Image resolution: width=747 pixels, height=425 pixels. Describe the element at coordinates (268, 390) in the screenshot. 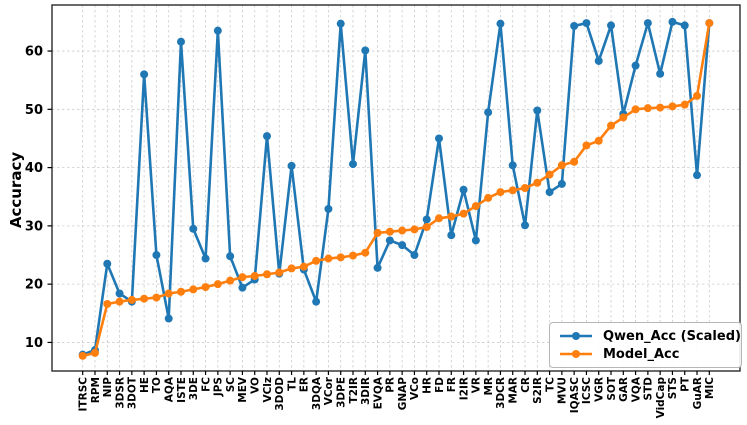

I see `x-tick-label: VClz` at that location.